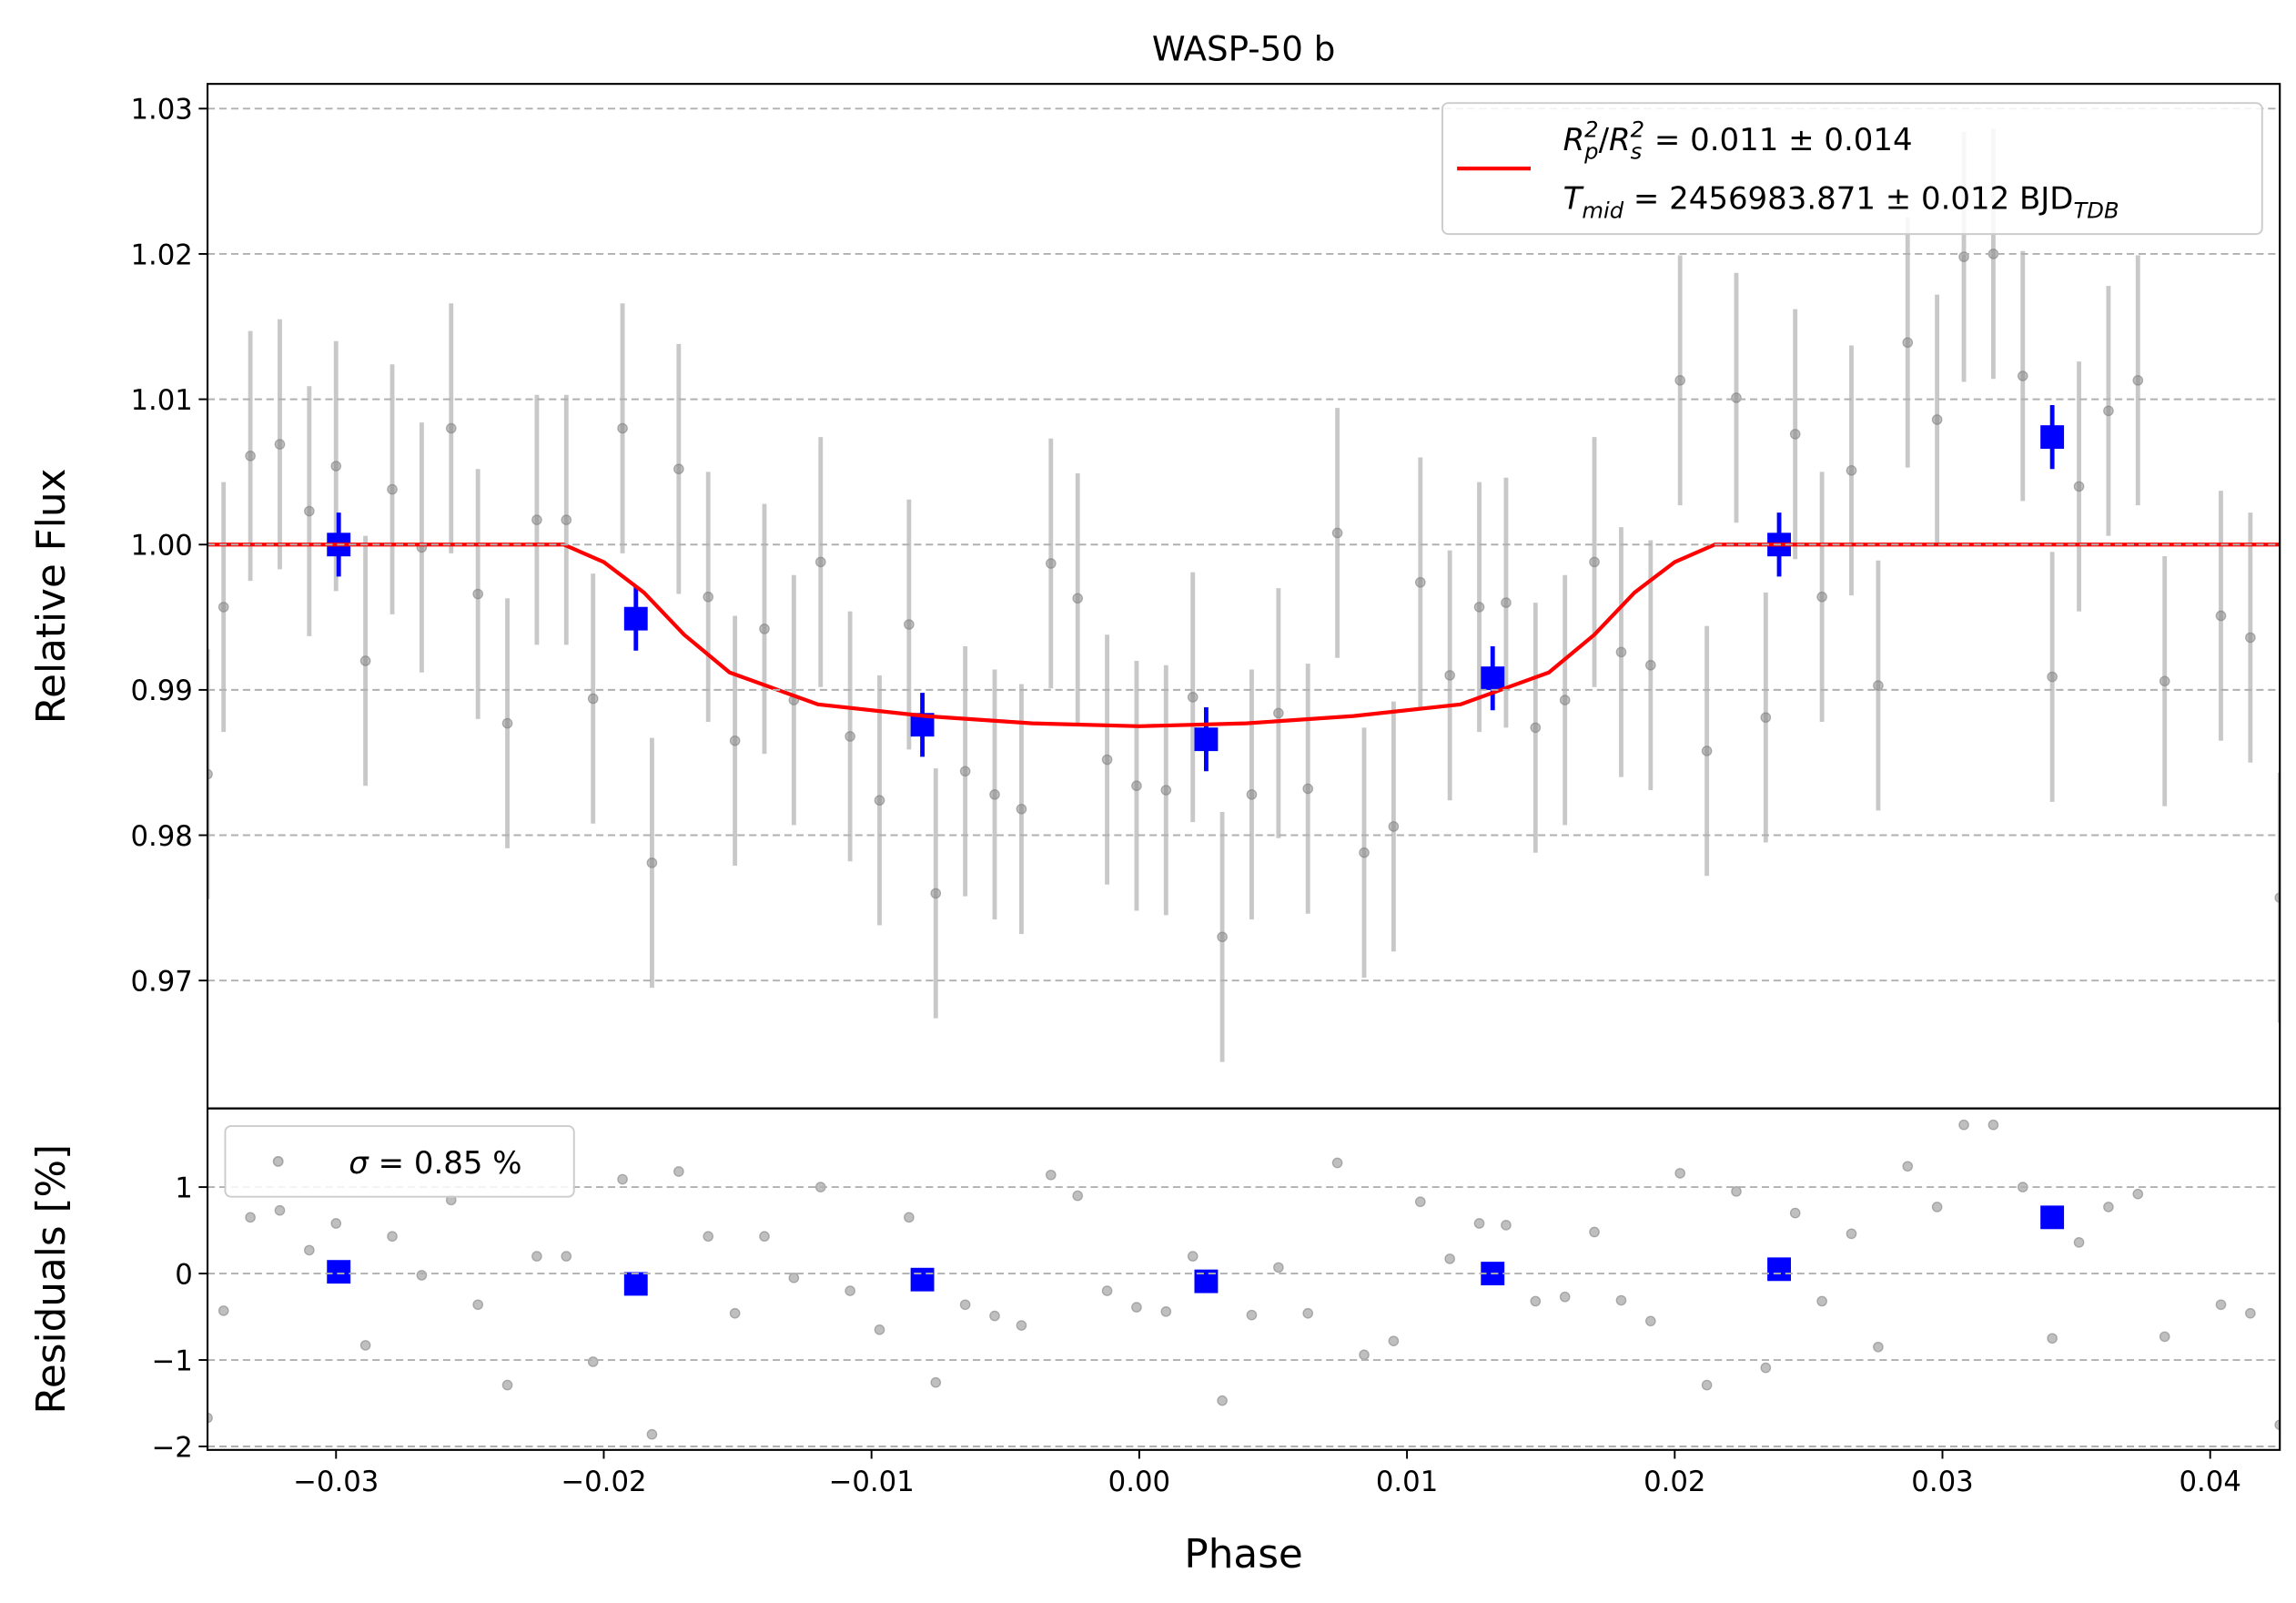 This screenshot has width=2296, height=1603. What do you see at coordinates (1637, 129) in the screenshot?
I see `legend-text-part: 2` at bounding box center [1637, 129].